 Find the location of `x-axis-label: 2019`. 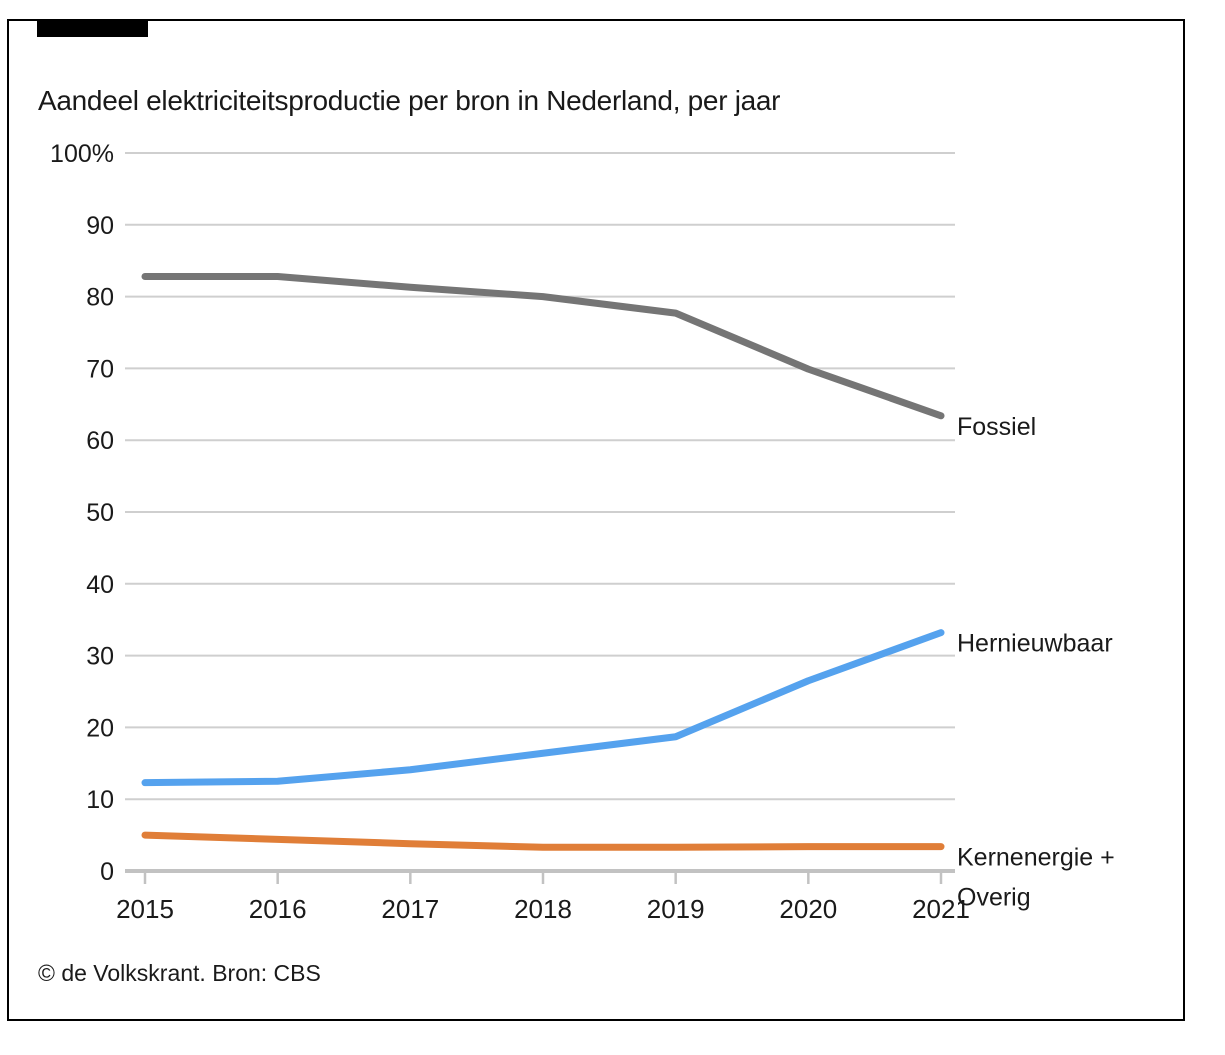

x-axis-label: 2019 is located at coordinates (676, 909).